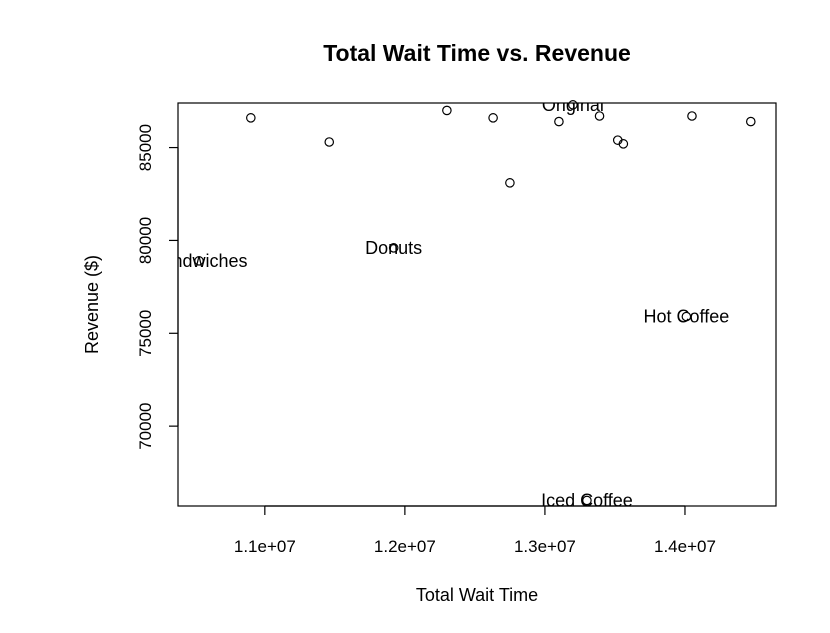 The image size is (830, 633). What do you see at coordinates (145, 333) in the screenshot?
I see `y-tick-label: 75000` at bounding box center [145, 333].